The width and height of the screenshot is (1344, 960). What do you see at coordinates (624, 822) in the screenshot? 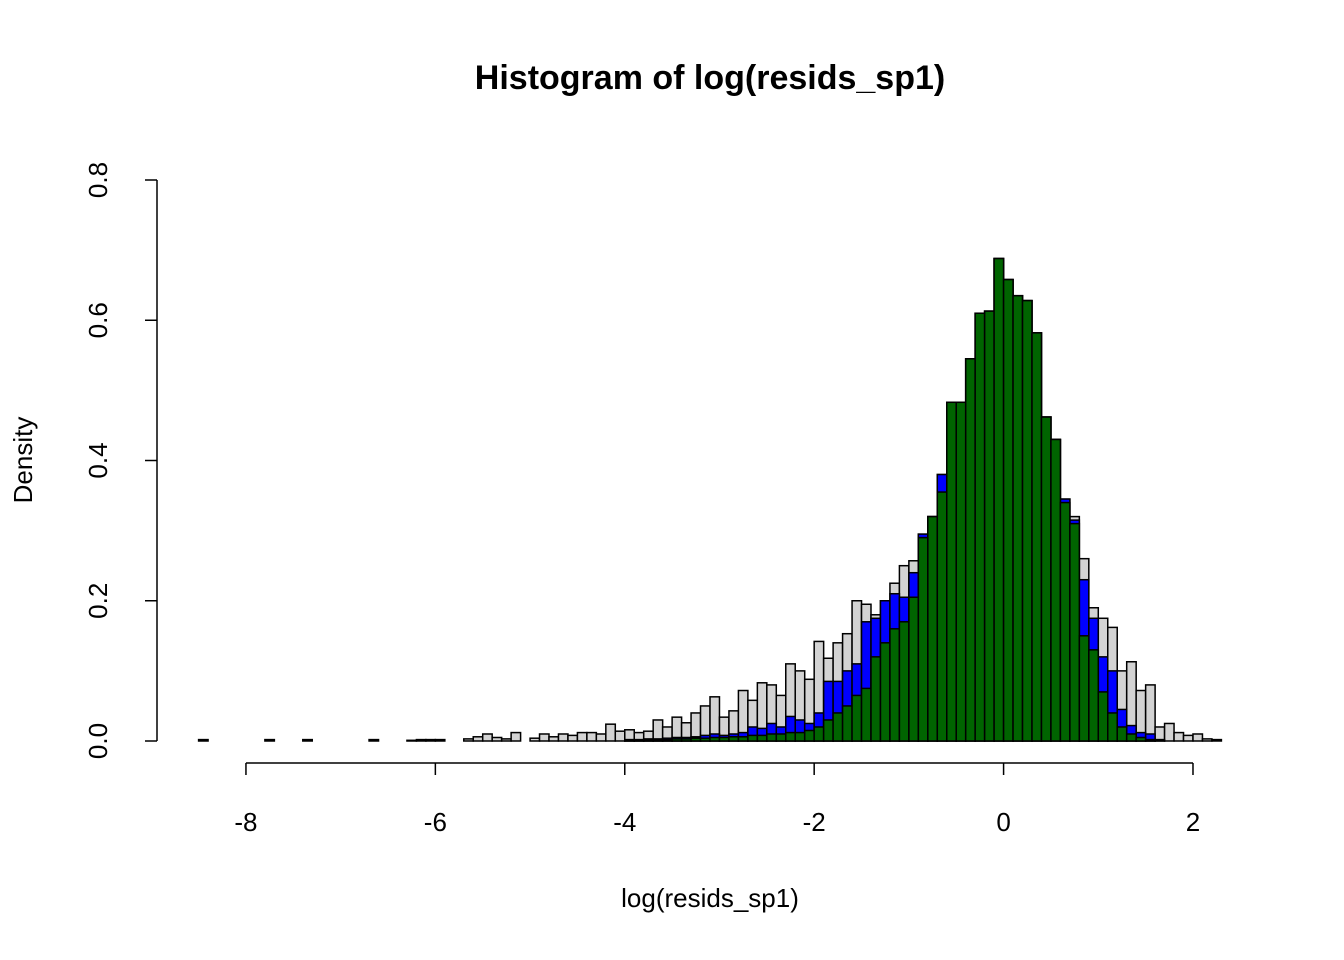
I see `x-tick-label: -4` at bounding box center [624, 822].